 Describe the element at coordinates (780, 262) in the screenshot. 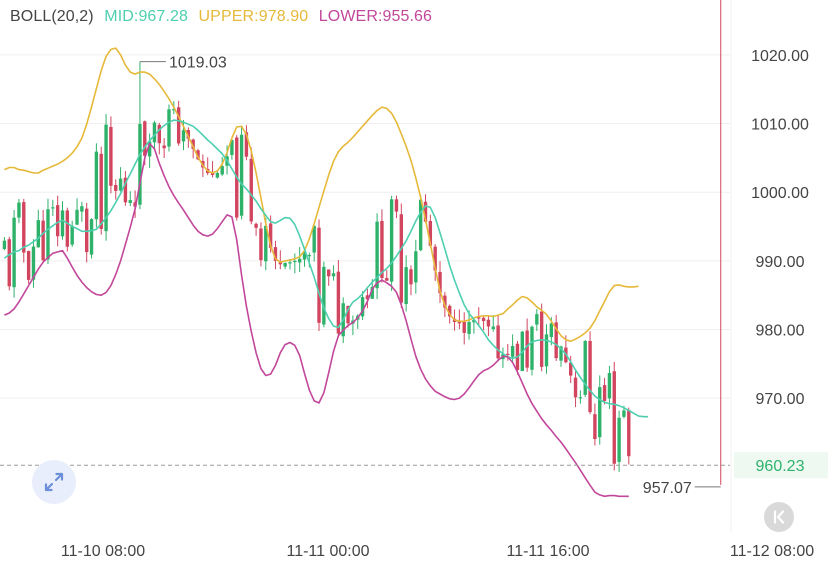

I see `y-tick-label: 990.00` at that location.